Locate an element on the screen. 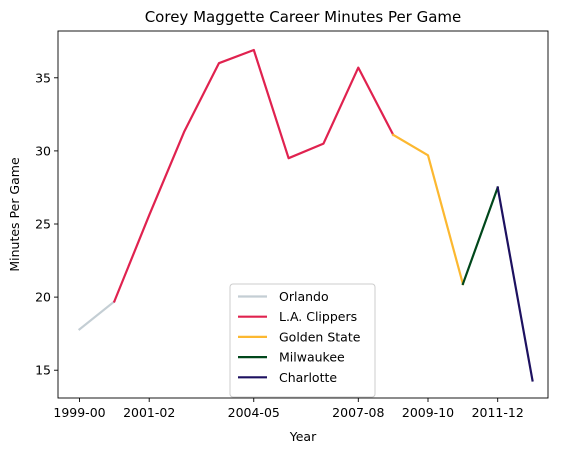 Image resolution: width=566 pixels, height=453 pixels. y-tick-label: 20 is located at coordinates (43, 297).